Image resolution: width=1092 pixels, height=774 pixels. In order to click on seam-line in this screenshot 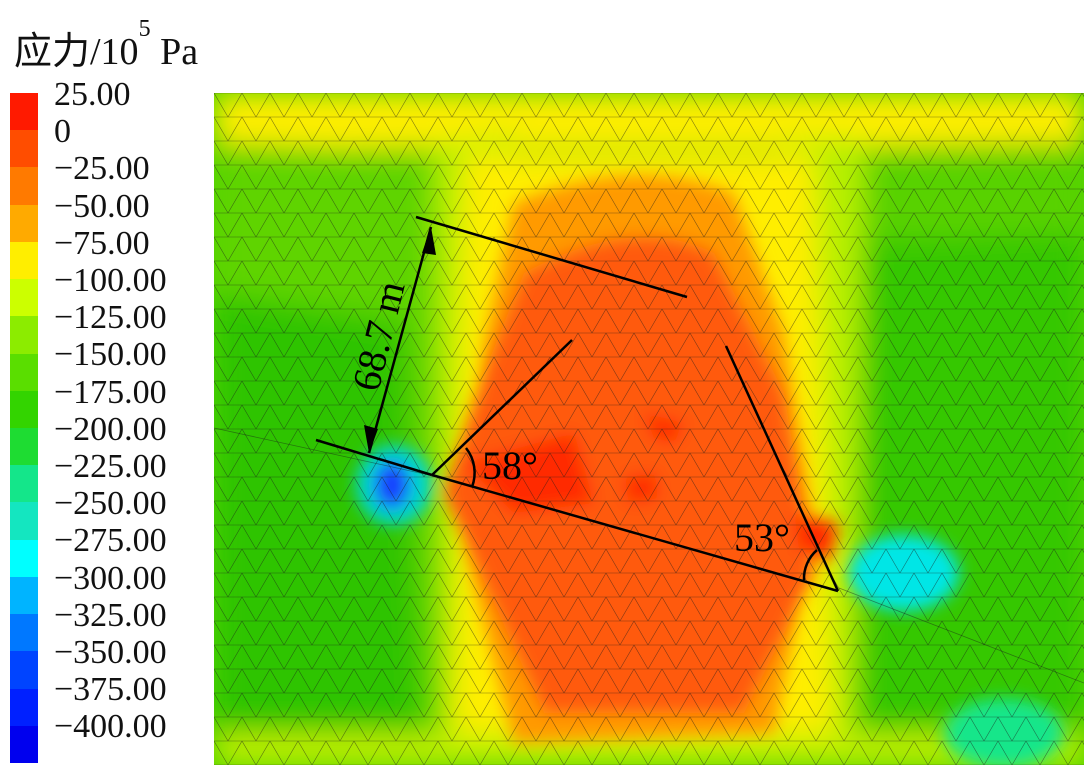, I will do `click(635, 533)`.